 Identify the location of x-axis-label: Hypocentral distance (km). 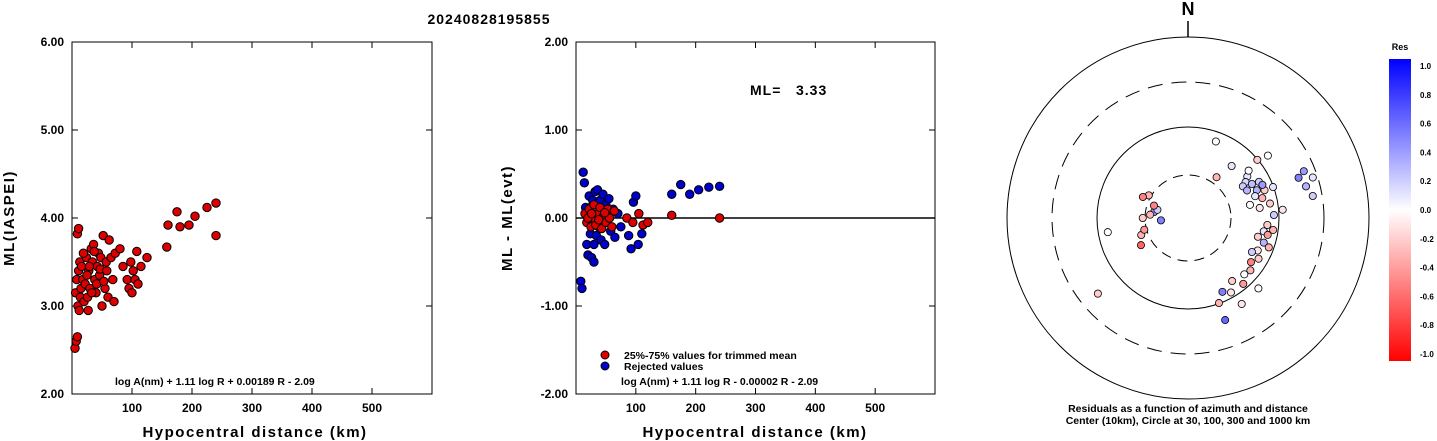
(754, 432).